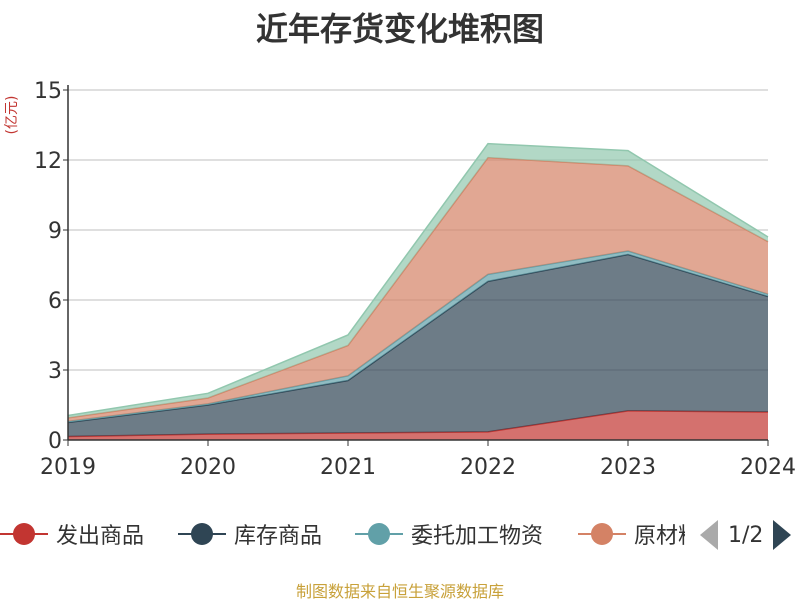 Image resolution: width=800 pixels, height=602 pixels. What do you see at coordinates (55, 441) in the screenshot?
I see `y-tick-label: 0` at bounding box center [55, 441].